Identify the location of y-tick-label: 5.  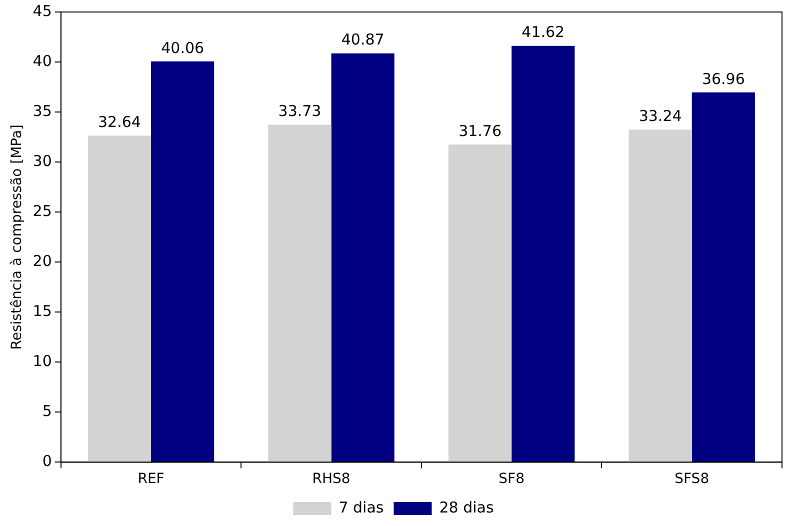
(47, 411).